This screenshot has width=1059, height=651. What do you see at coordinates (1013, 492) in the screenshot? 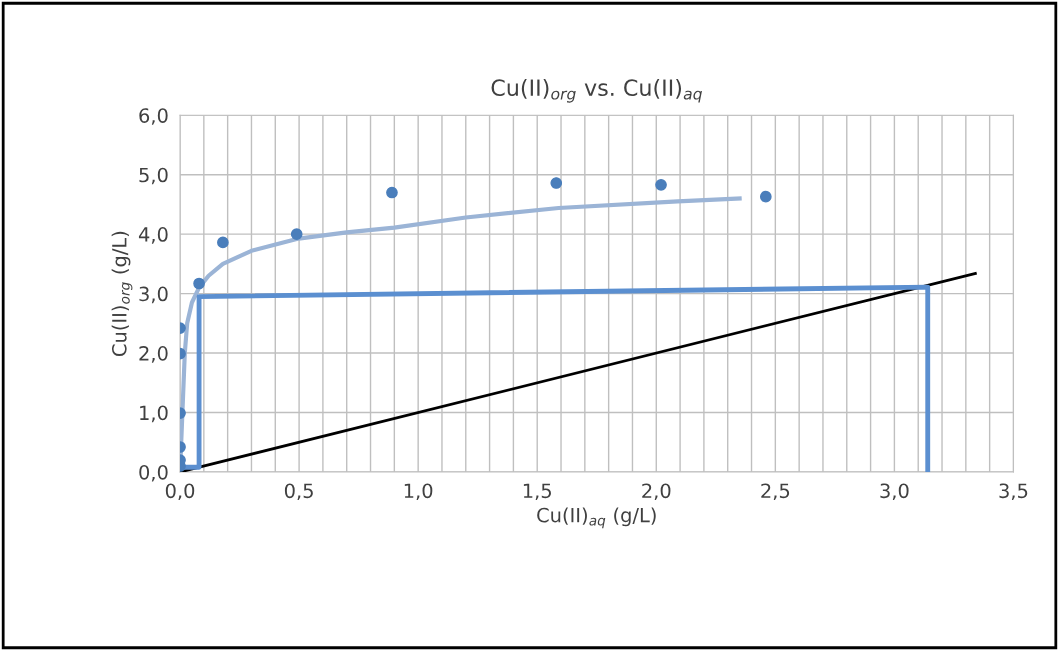
I see `x-tick-label: 3,5` at bounding box center [1013, 492].